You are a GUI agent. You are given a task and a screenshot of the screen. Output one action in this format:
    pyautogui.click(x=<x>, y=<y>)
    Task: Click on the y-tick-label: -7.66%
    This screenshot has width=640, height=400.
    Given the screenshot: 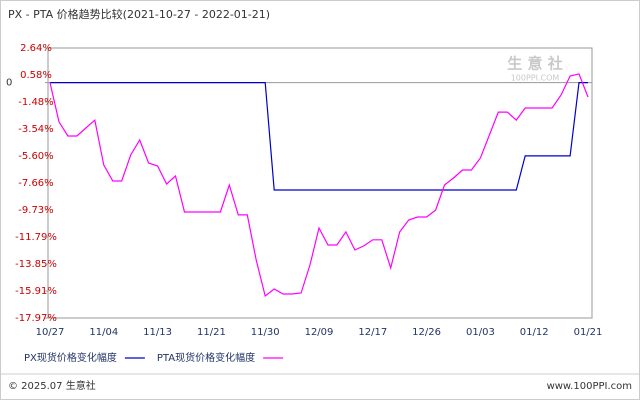 What is the action you would take?
    pyautogui.click(x=35, y=183)
    